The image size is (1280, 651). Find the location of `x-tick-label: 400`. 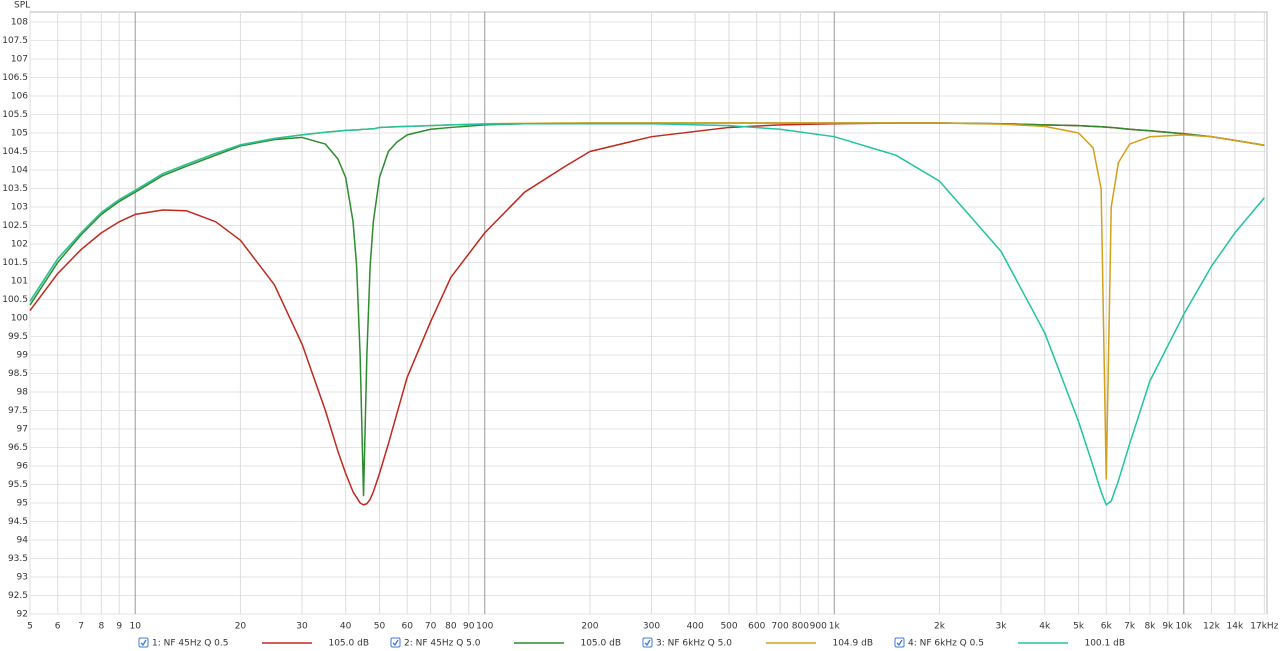

x-tick-label: 400 is located at coordinates (695, 627).